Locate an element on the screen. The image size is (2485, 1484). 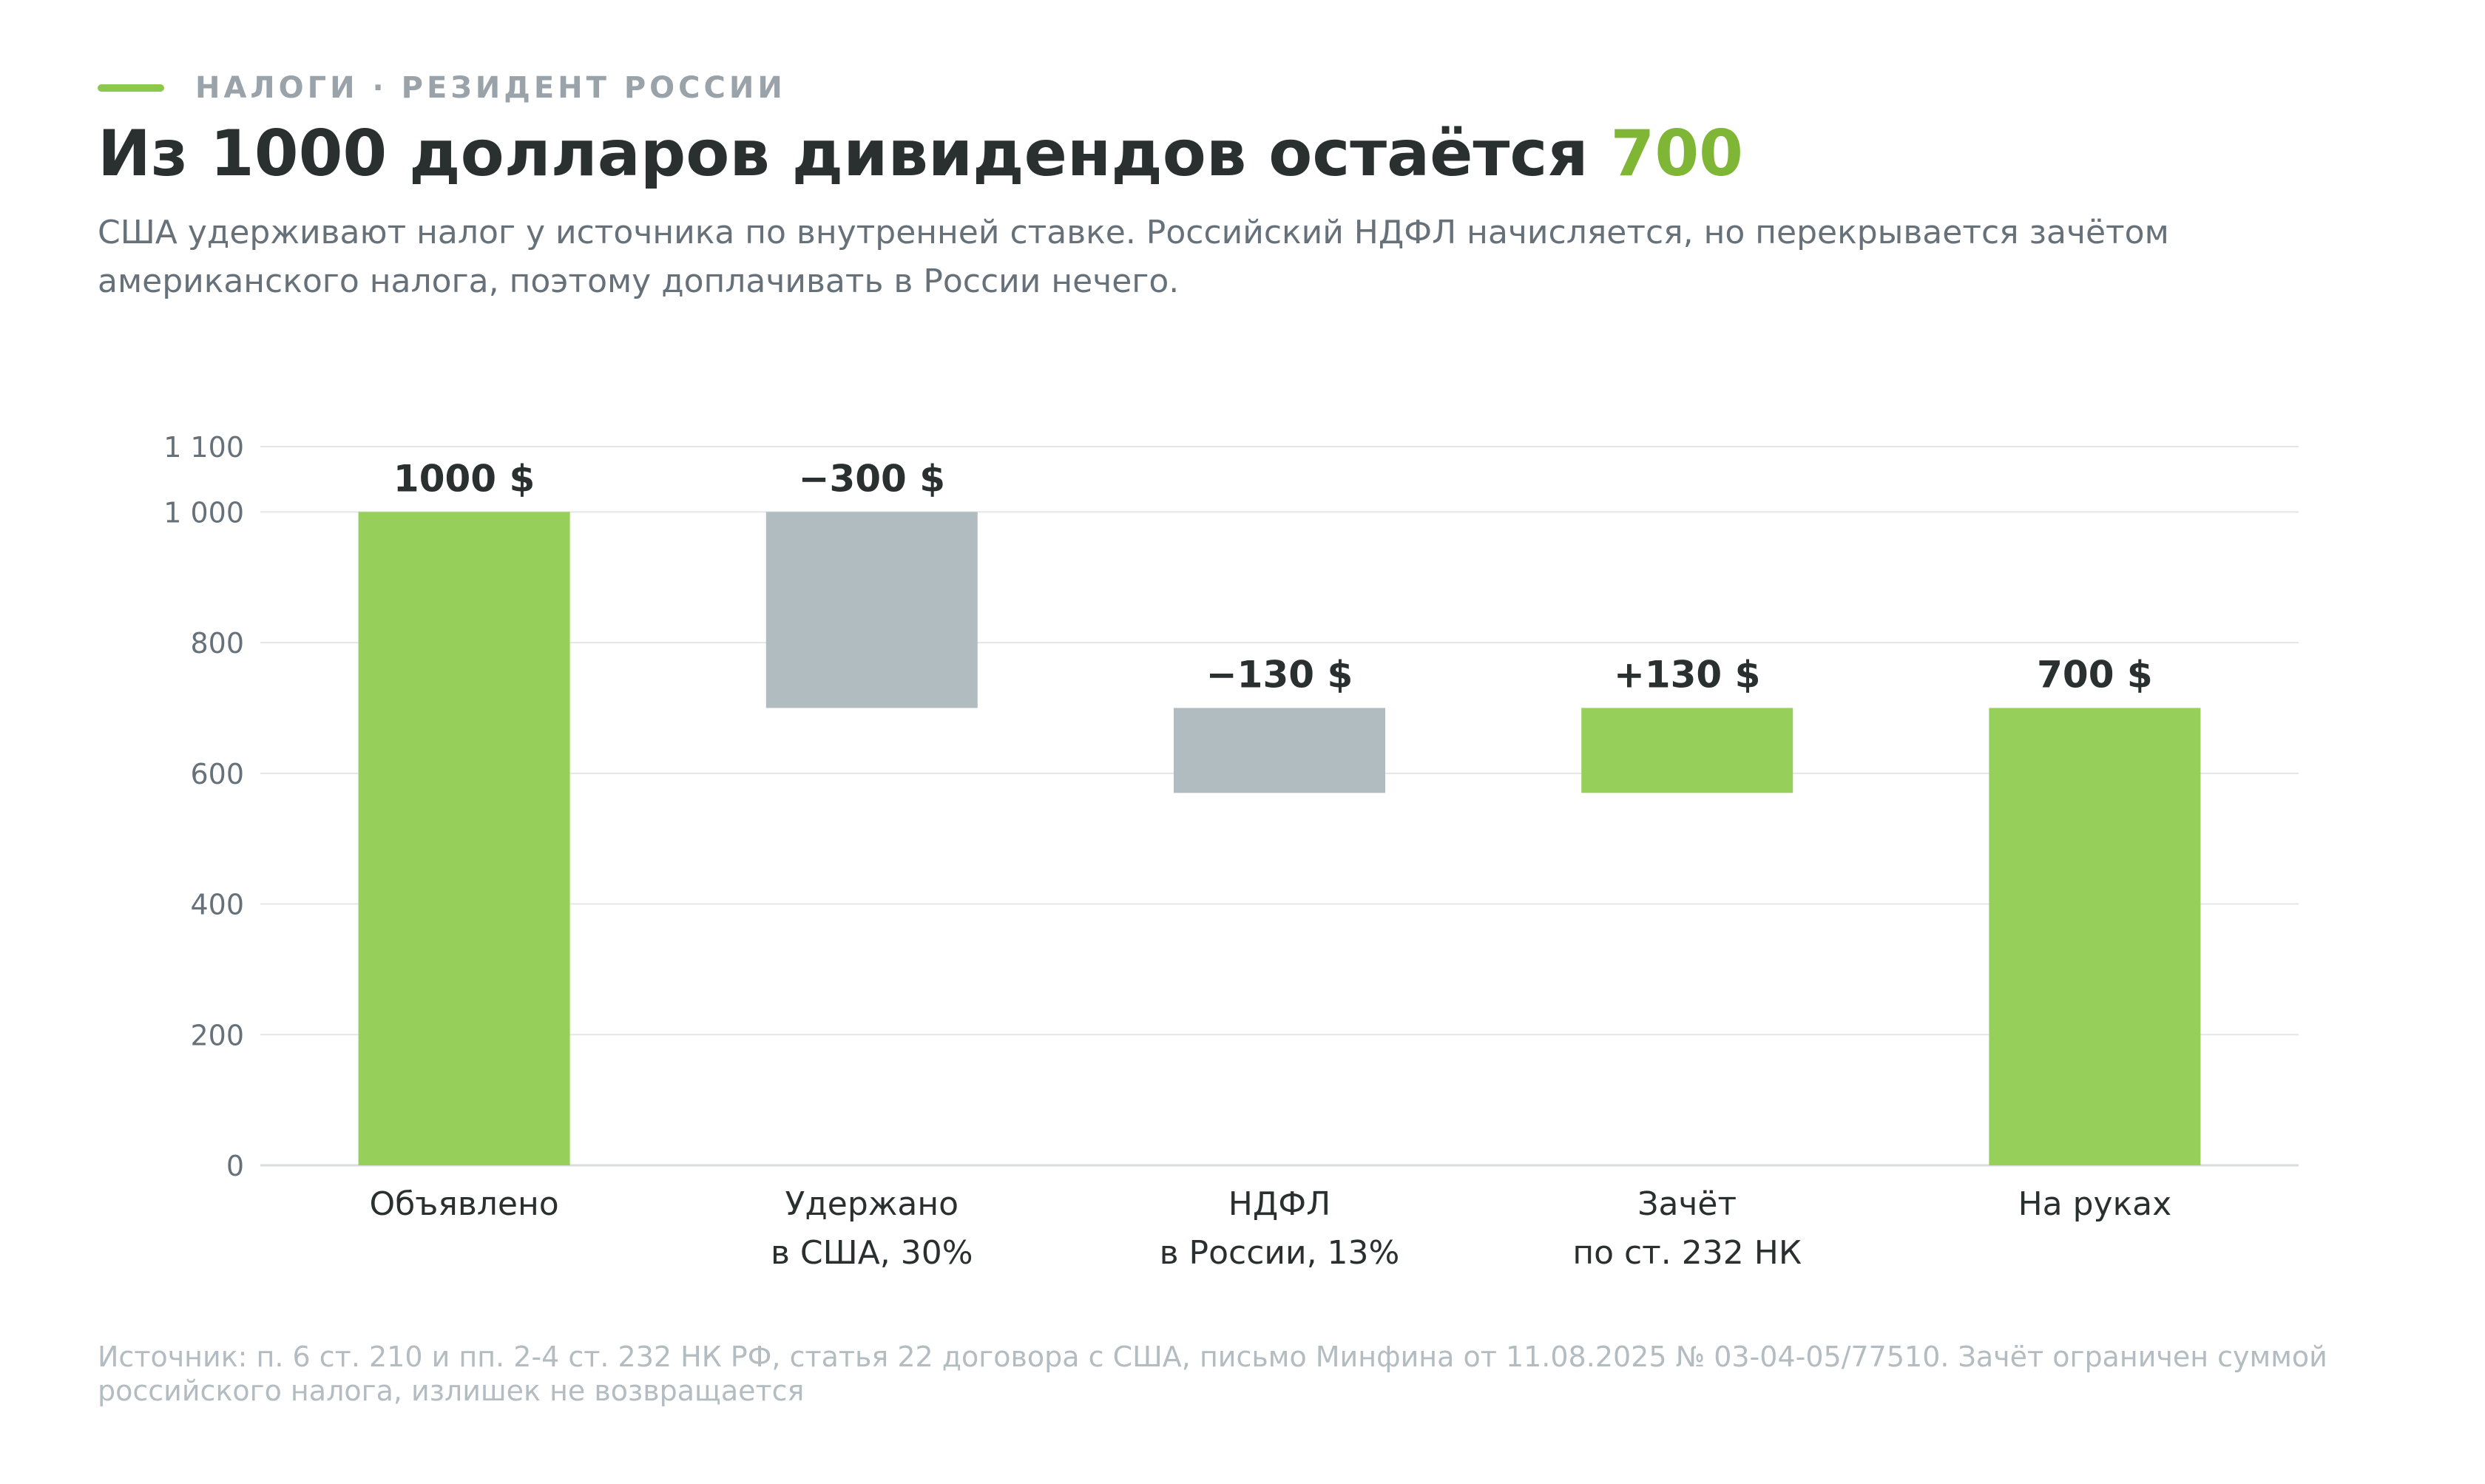
title-main: Из 1000 долларов дивидендов остаётся is located at coordinates (855, 154).